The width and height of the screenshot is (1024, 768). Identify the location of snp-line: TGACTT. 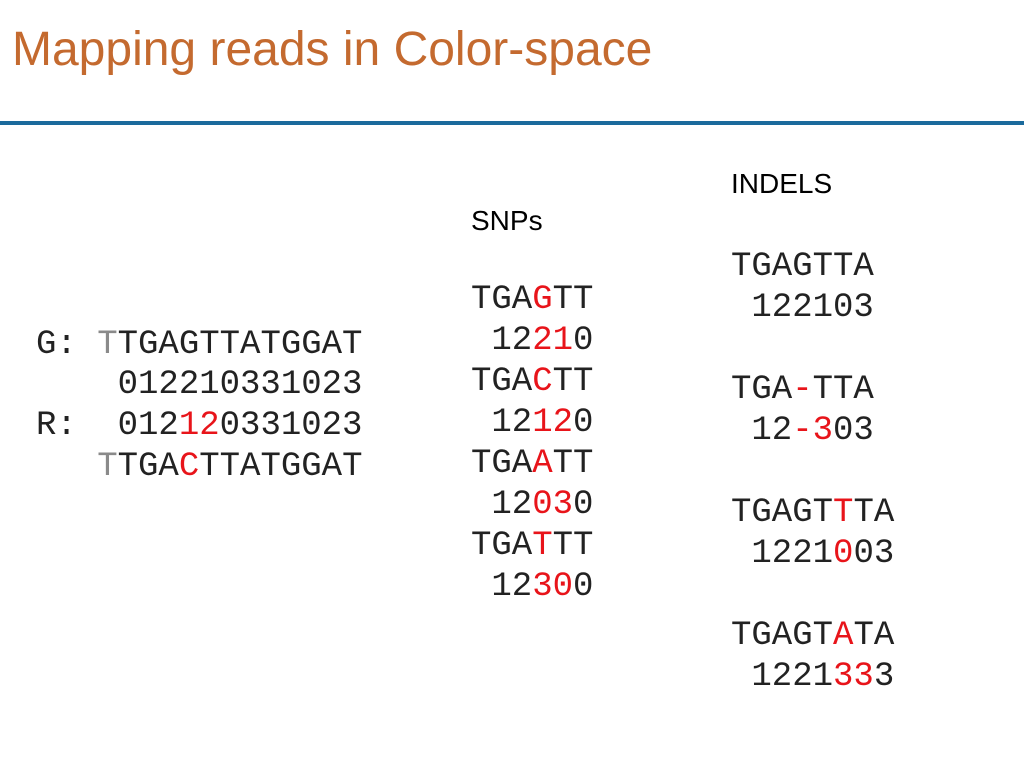
(532, 382).